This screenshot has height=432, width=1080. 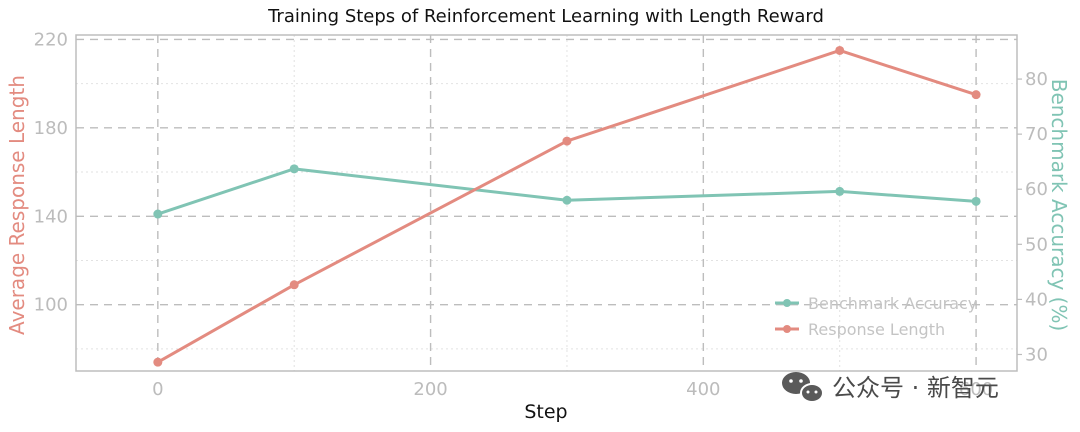 What do you see at coordinates (787, 303) in the screenshot?
I see `legend-marker-benchmark-accuracy` at bounding box center [787, 303].